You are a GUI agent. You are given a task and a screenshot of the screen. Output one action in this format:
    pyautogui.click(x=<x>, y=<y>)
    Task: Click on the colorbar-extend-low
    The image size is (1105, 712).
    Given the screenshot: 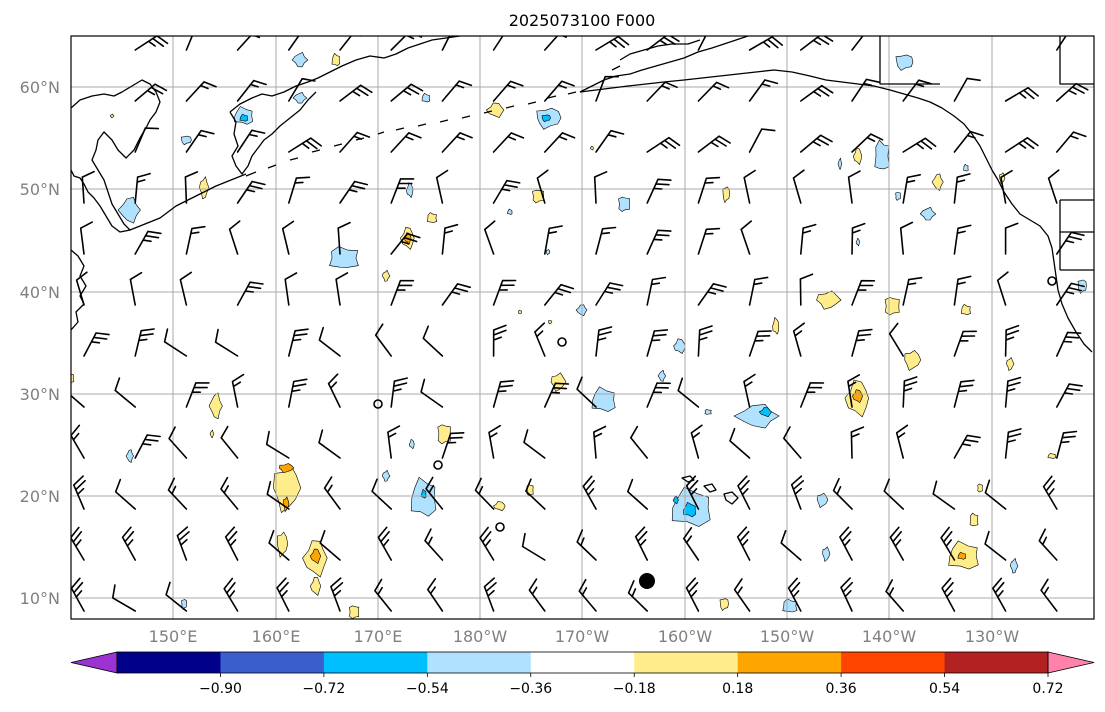 What is the action you would take?
    pyautogui.click(x=94, y=662)
    